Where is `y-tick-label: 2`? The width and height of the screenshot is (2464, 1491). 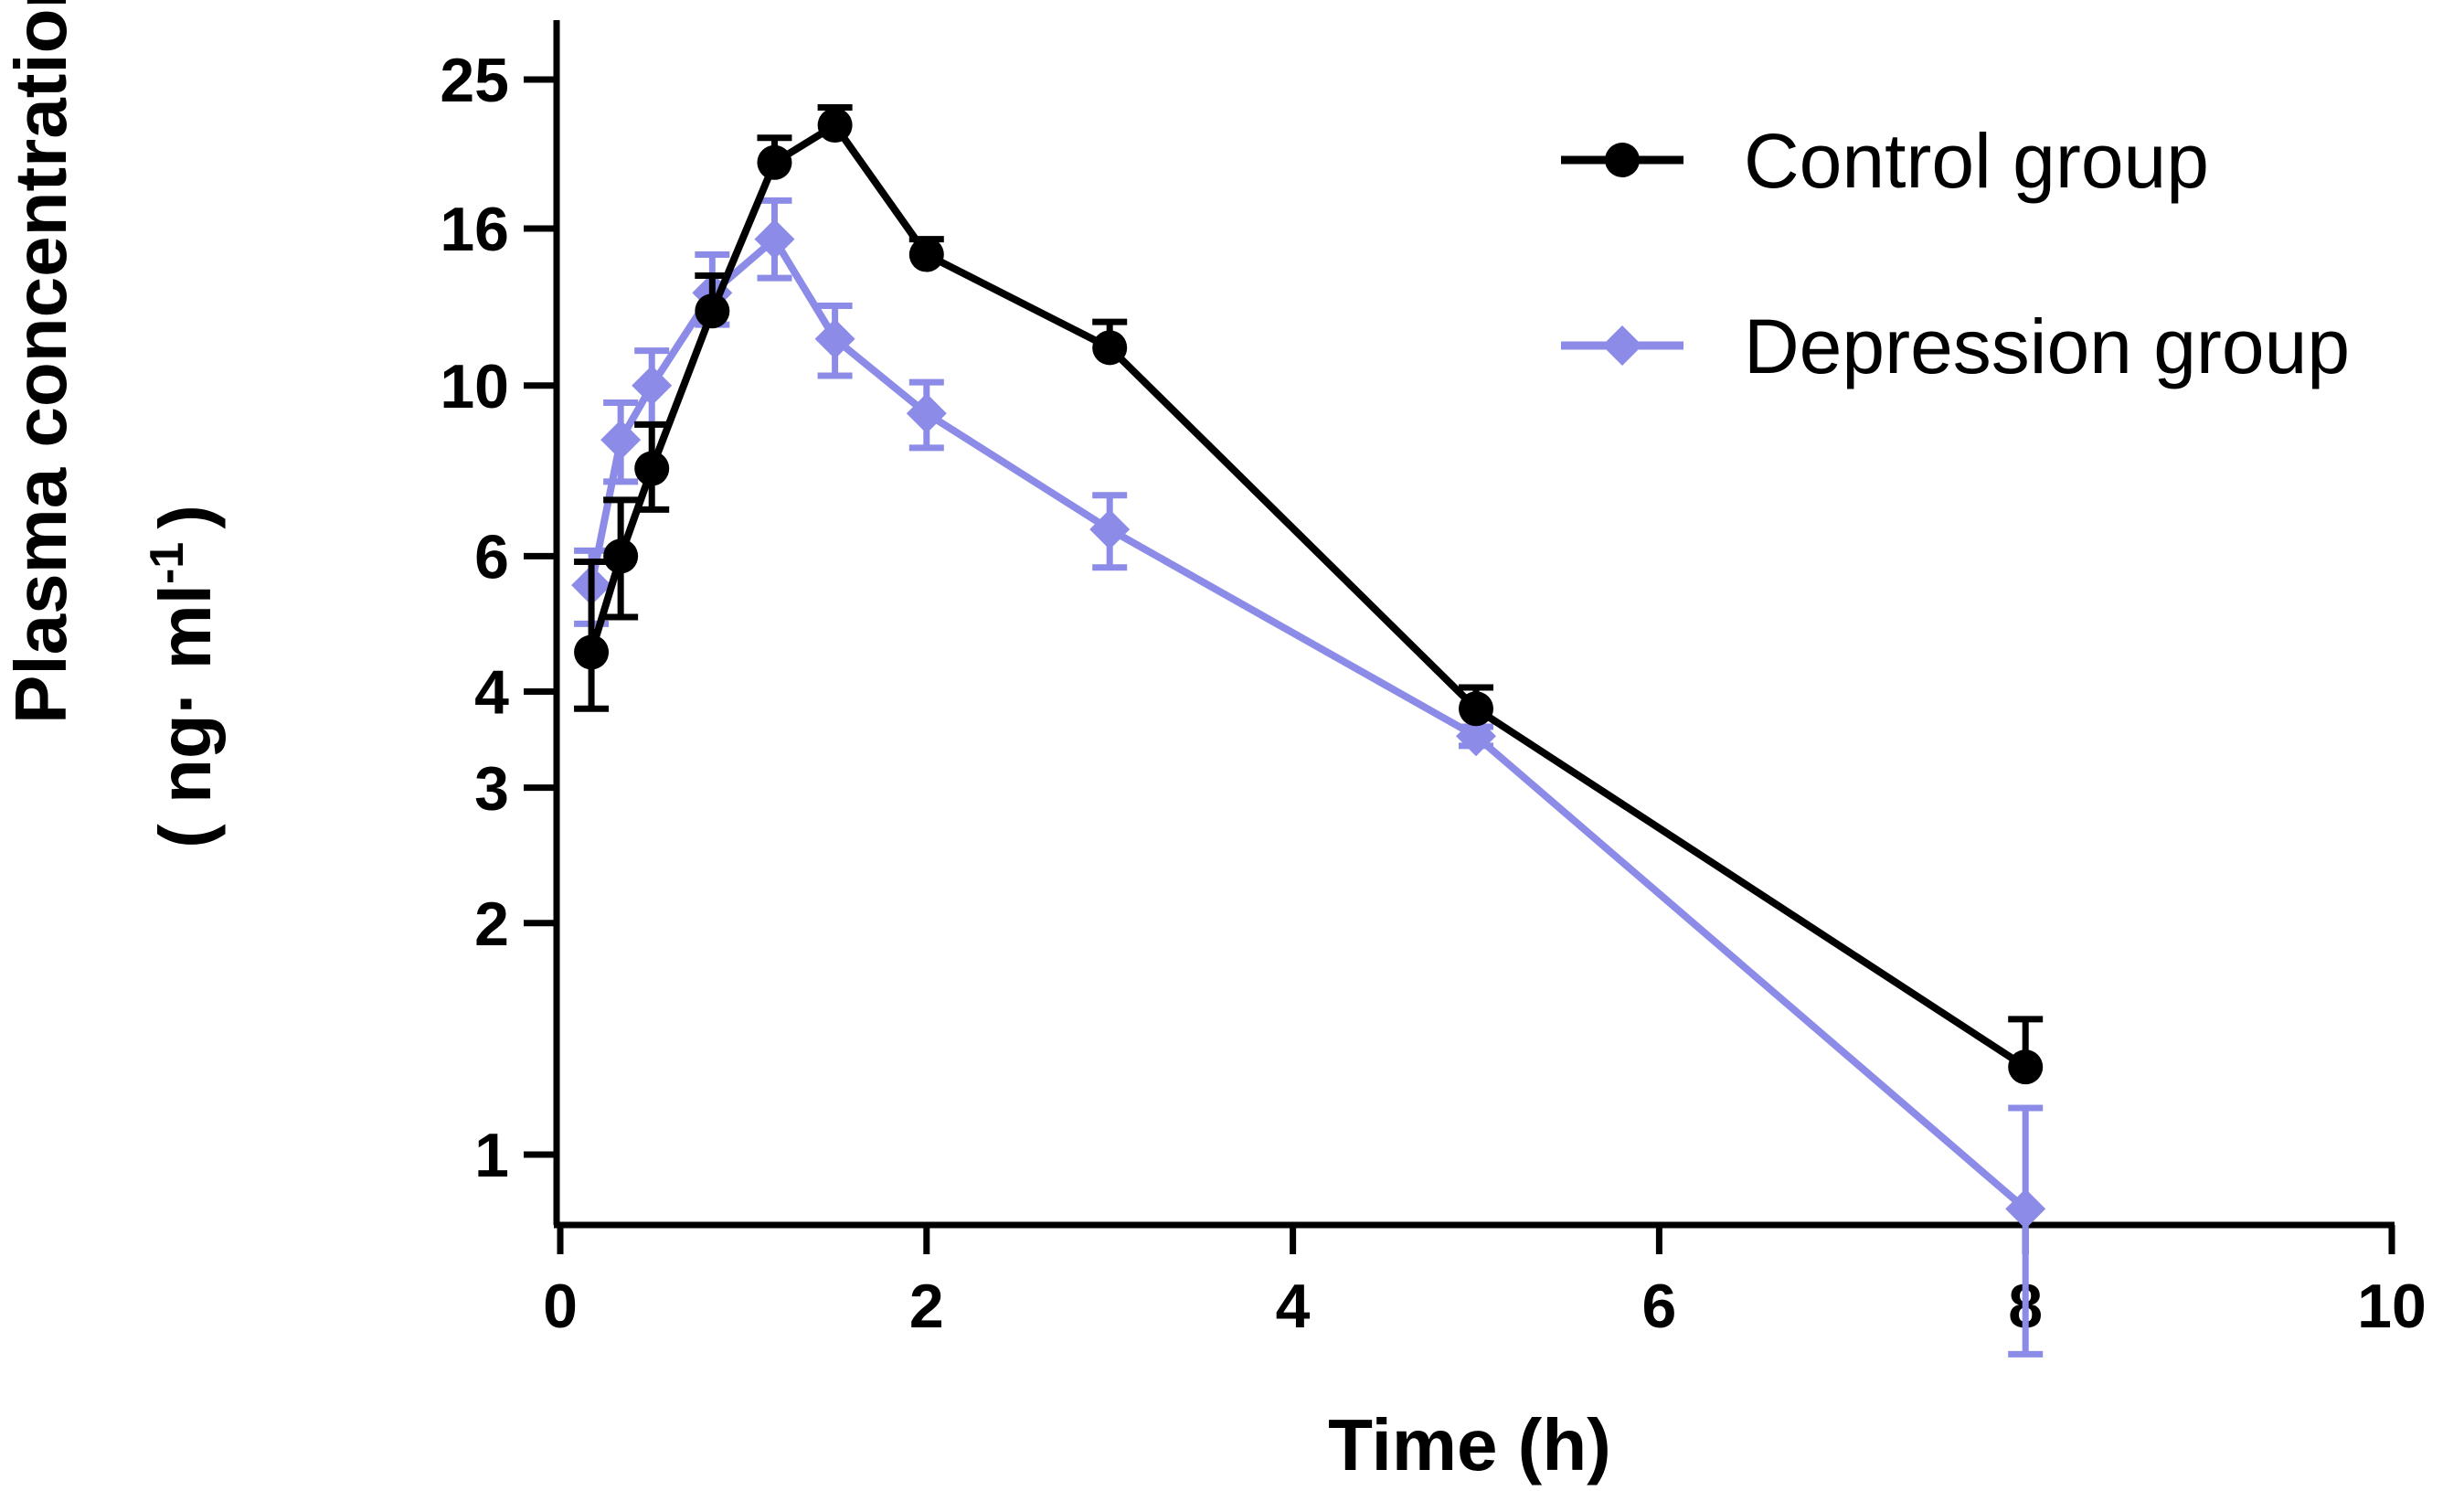 y-tick-label: 2 is located at coordinates (491, 924).